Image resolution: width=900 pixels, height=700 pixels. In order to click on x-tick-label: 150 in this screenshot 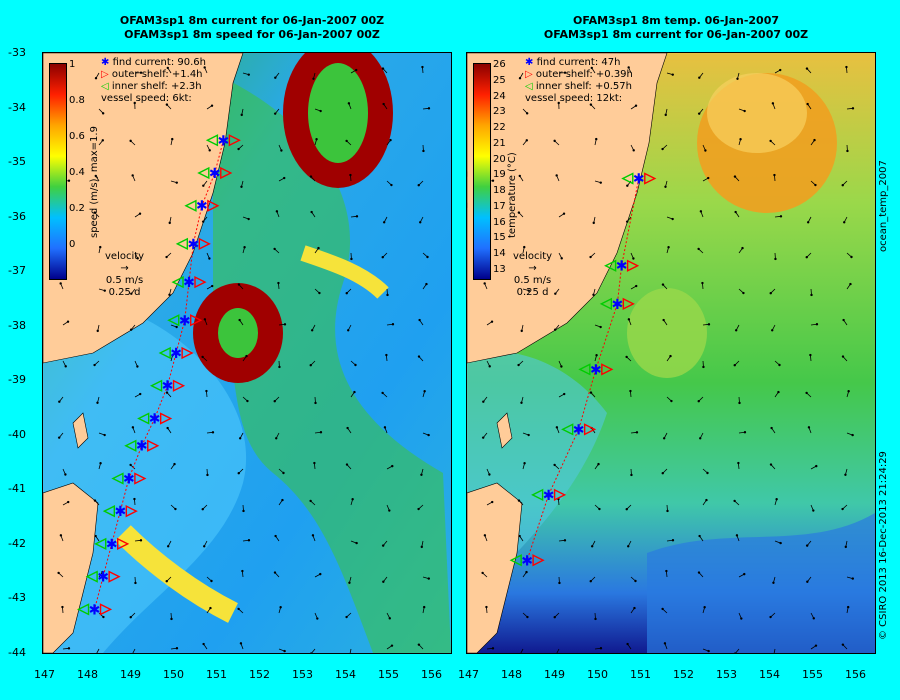, I will do `click(597, 674)`.